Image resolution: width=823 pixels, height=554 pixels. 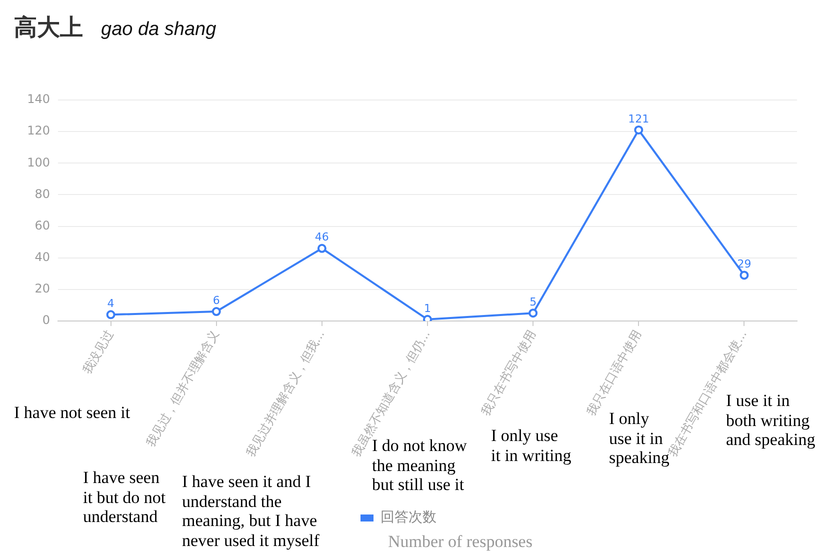 What do you see at coordinates (72, 412) in the screenshot?
I see `text: I have not seen it` at bounding box center [72, 412].